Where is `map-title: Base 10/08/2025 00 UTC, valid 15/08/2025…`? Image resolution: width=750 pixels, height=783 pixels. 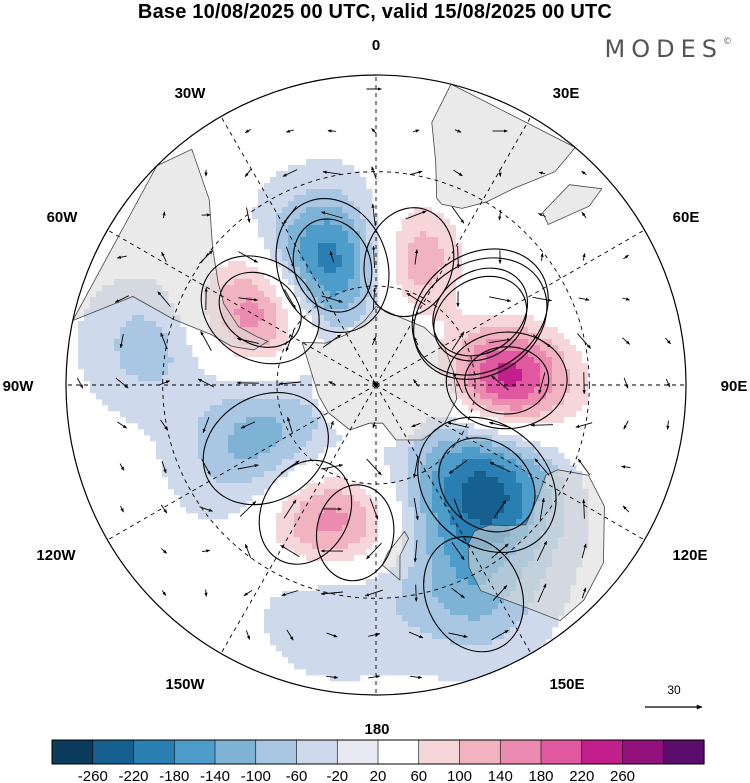 map-title: Base 10/08/2025 00 UTC, valid 15/08/2025… is located at coordinates (375, 12).